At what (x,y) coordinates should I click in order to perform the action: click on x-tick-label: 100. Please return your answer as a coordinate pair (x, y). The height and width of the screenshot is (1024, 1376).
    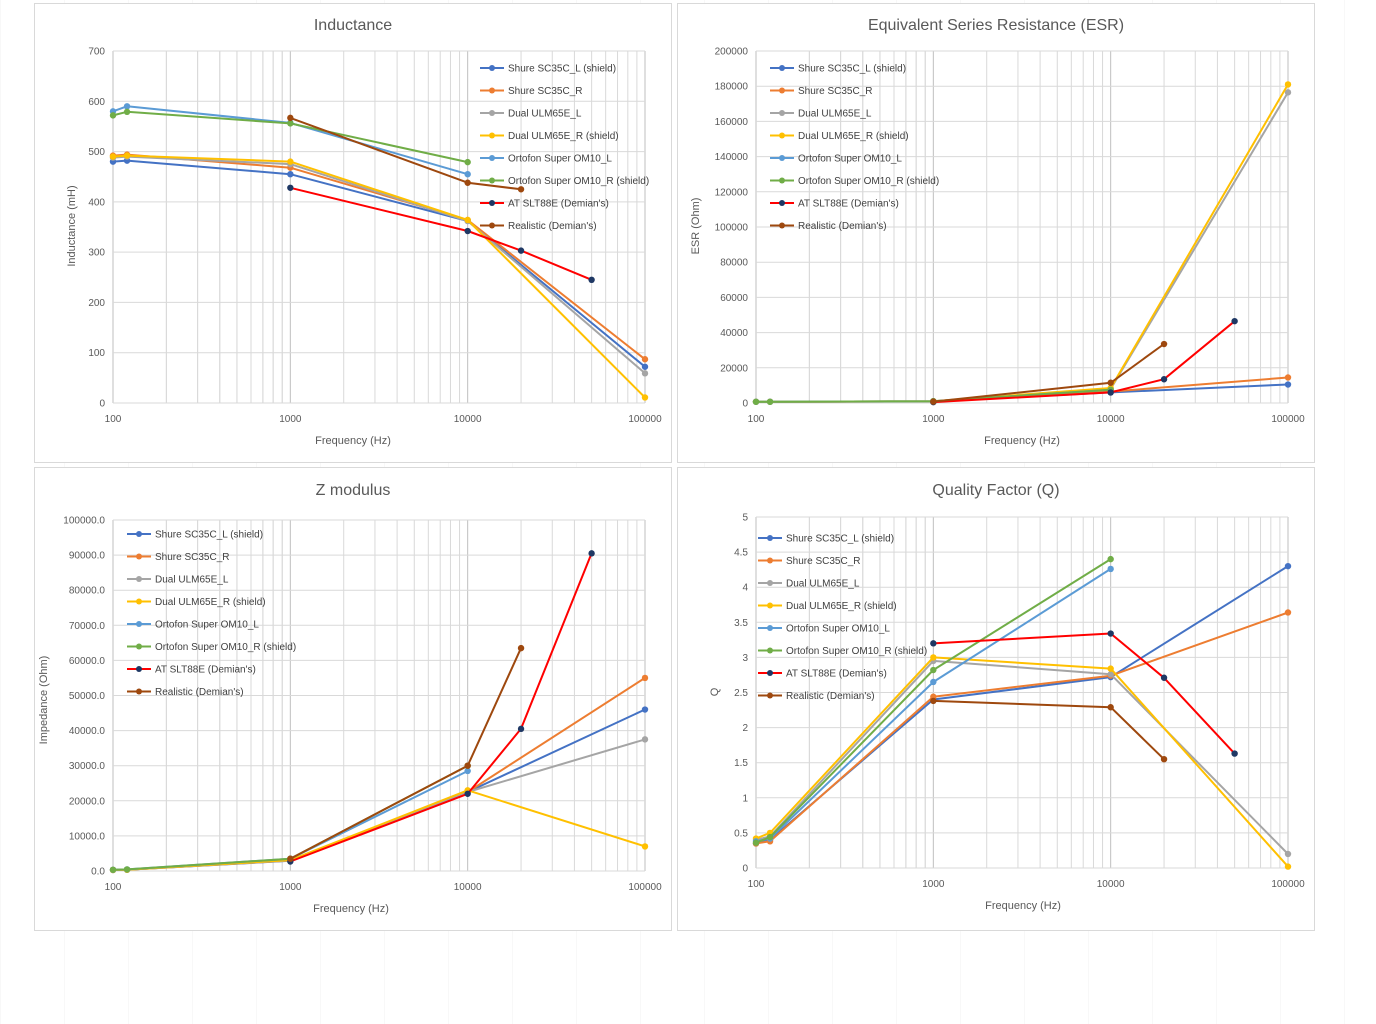
    Looking at the image, I should click on (756, 884).